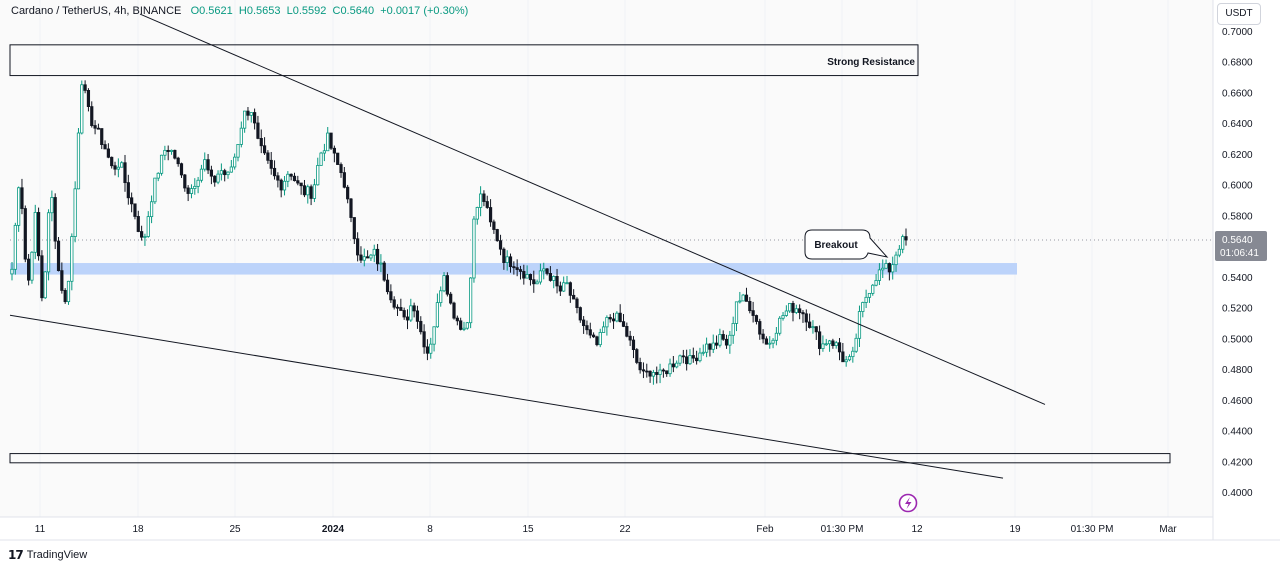 The width and height of the screenshot is (1280, 571). Describe the element at coordinates (1239, 14) in the screenshot. I see `currency-selector-button: USDT` at that location.